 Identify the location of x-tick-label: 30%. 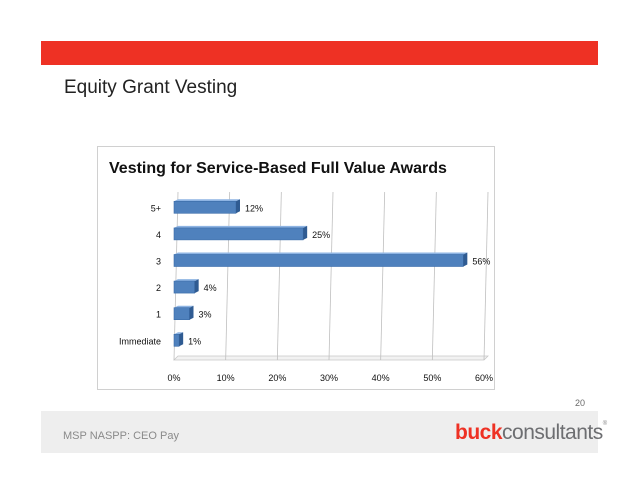
(329, 378).